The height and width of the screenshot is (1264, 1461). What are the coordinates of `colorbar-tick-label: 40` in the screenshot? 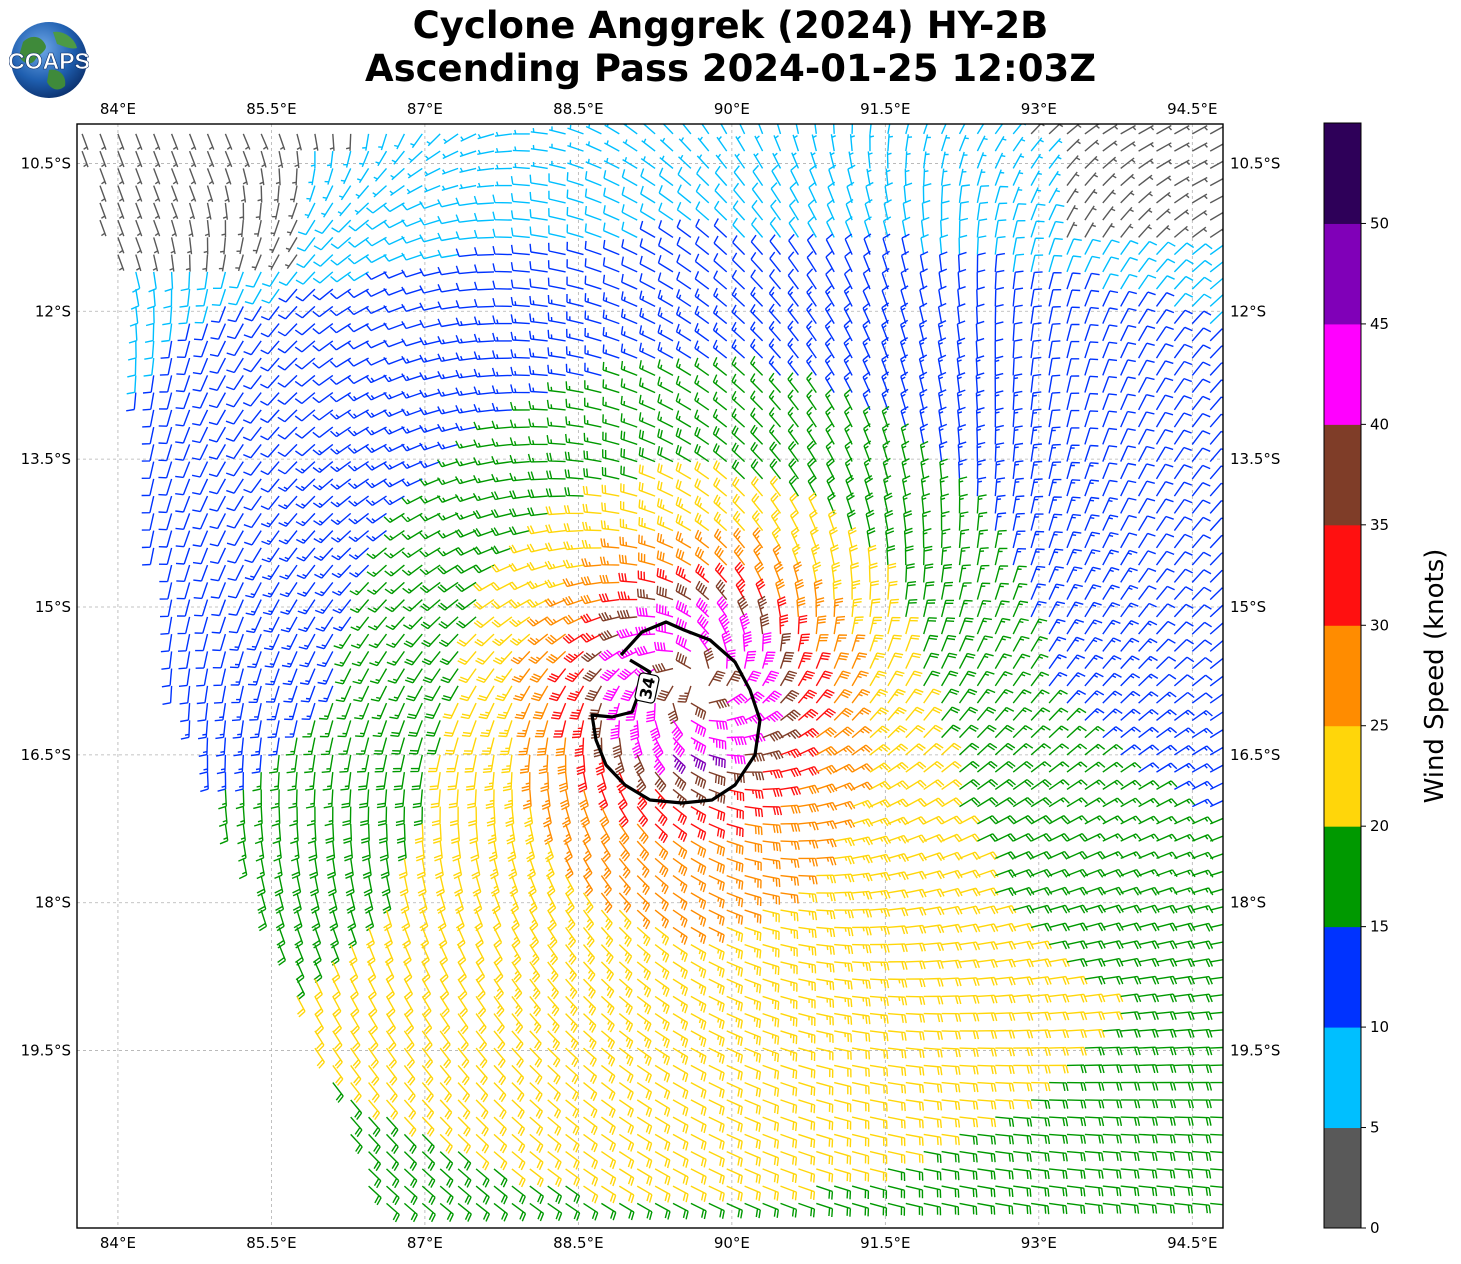 It's located at (1379, 424).